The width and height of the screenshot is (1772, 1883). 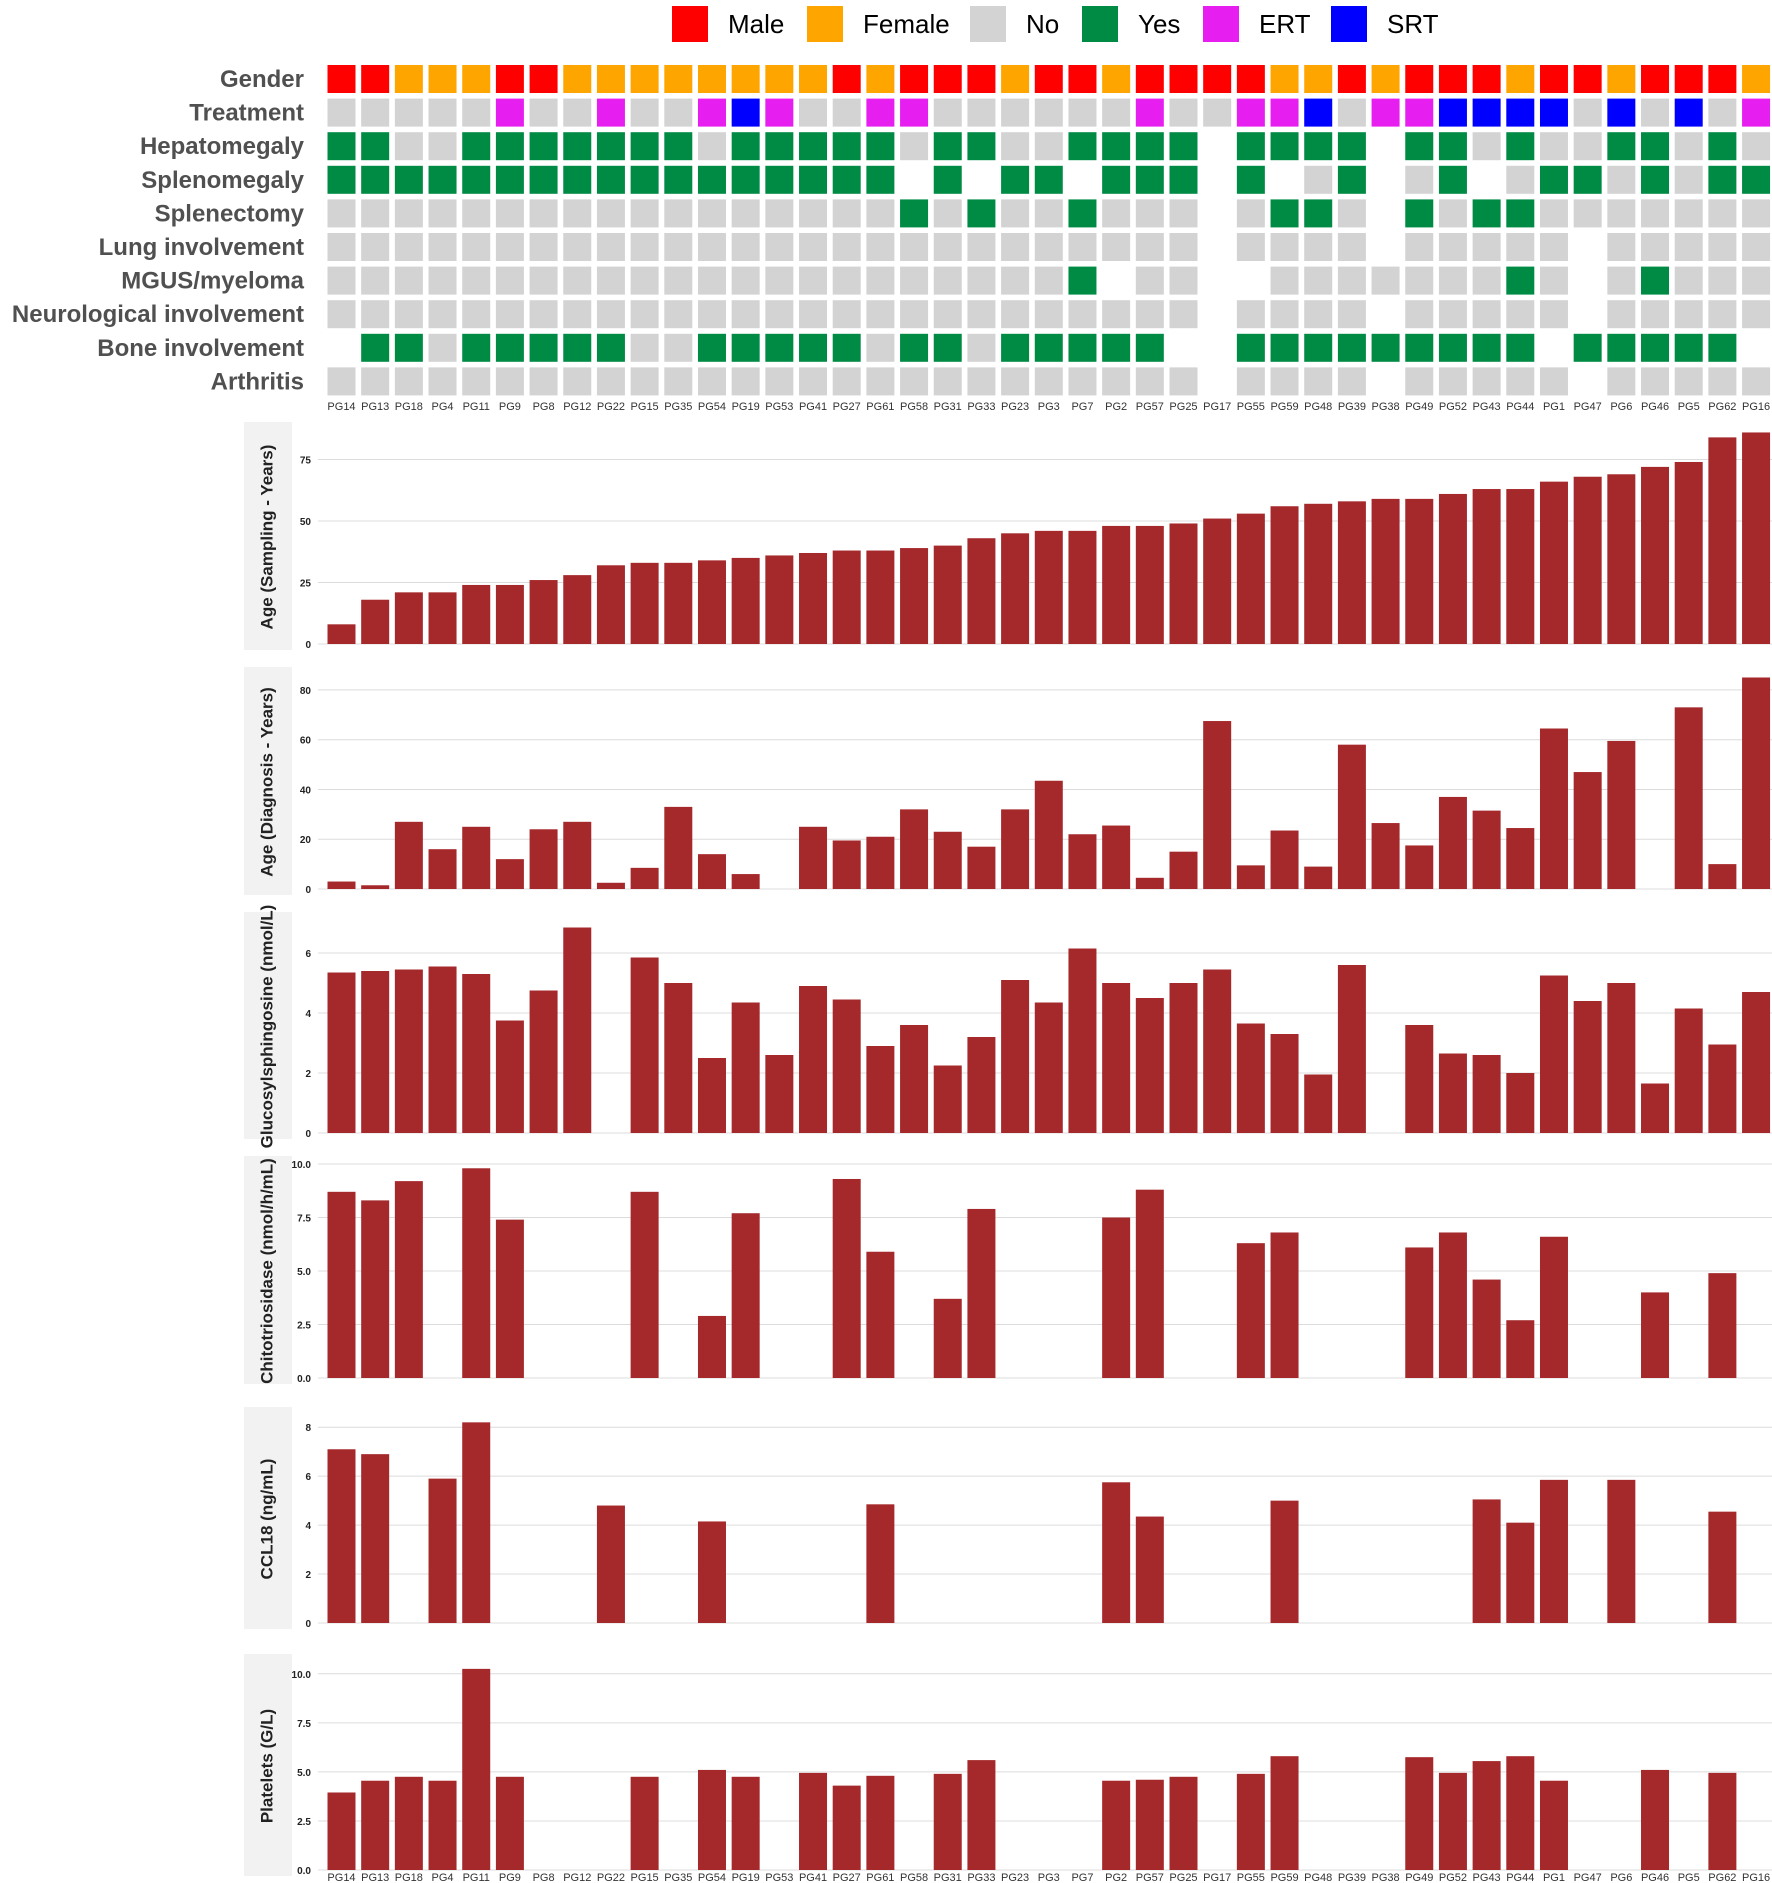 I want to click on y-tick-label: 8, so click(x=308, y=1428).